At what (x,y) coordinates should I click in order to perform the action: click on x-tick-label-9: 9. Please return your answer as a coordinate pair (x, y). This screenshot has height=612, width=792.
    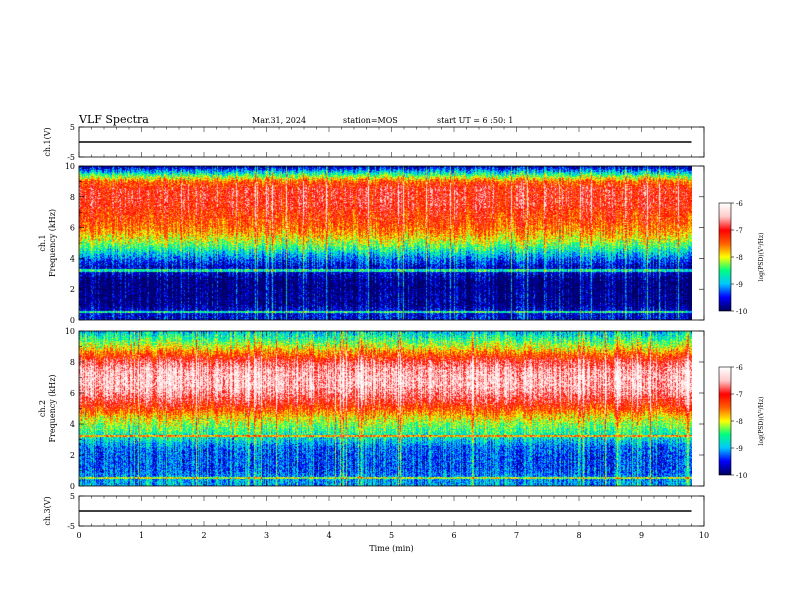
    Looking at the image, I should click on (641, 535).